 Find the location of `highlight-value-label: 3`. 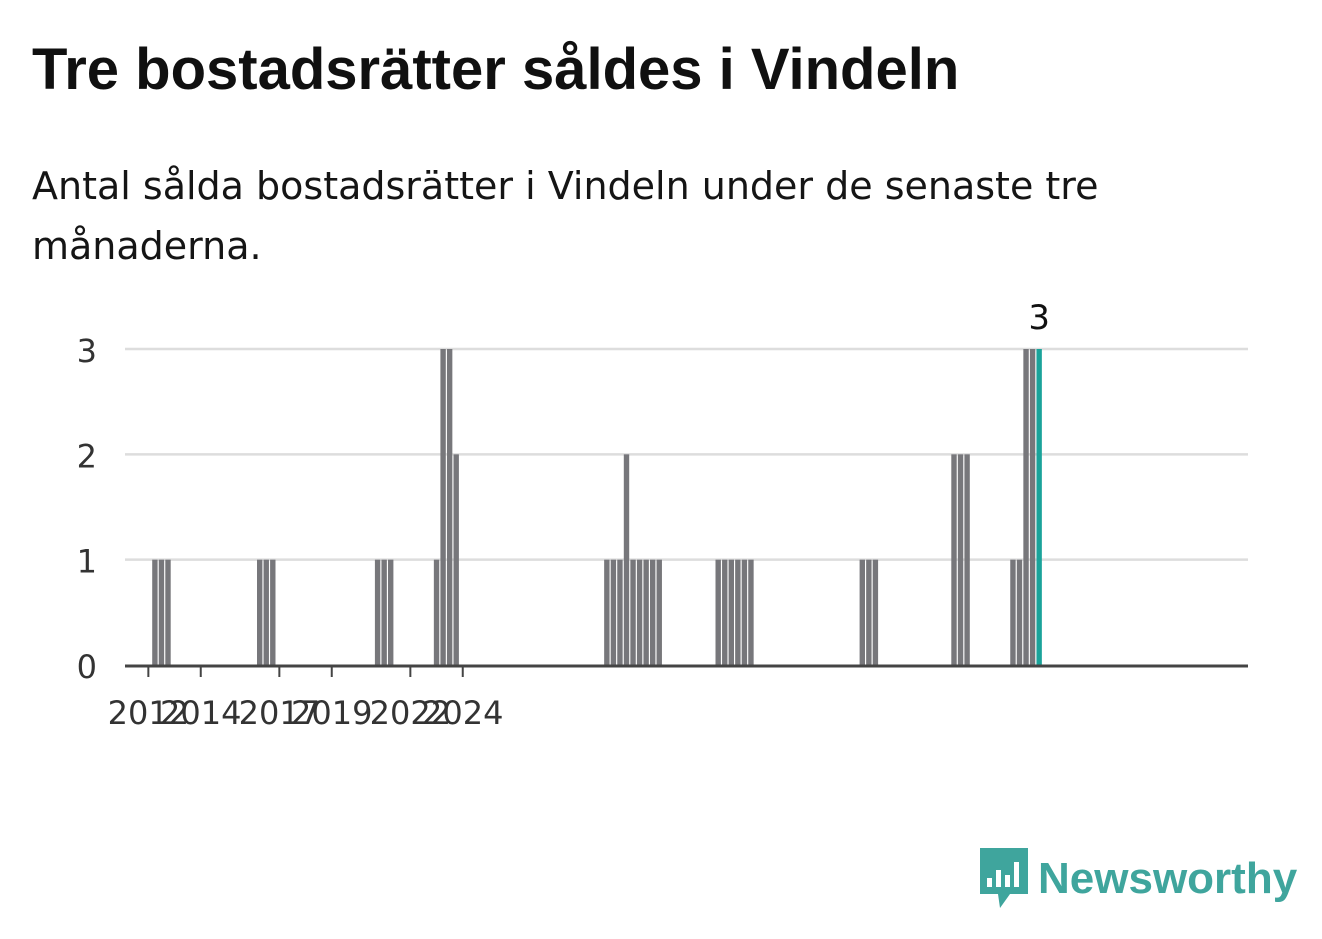

highlight-value-label: 3 is located at coordinates (1039, 318).